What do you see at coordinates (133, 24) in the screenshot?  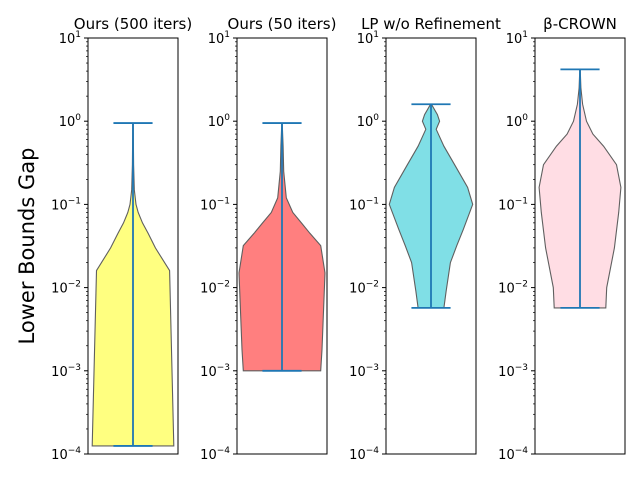 I see `panel-title: Ours (500 iters)` at bounding box center [133, 24].